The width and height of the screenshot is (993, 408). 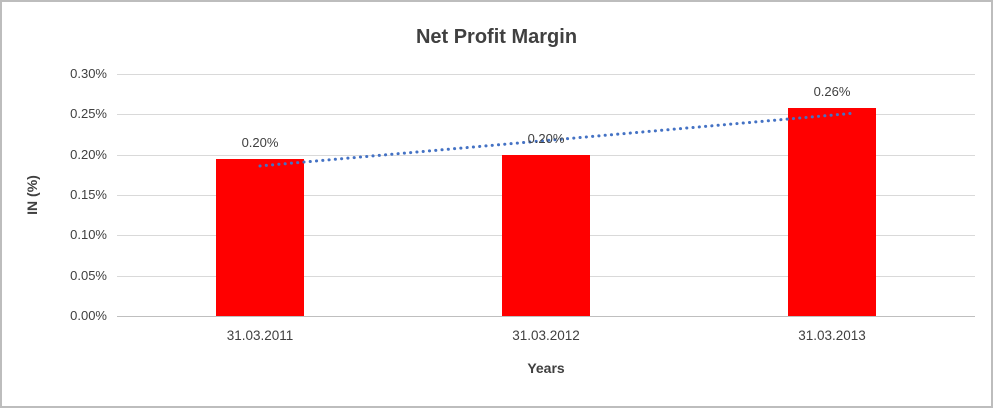 I want to click on chart-title: Net Profit Margin, so click(x=496, y=37).